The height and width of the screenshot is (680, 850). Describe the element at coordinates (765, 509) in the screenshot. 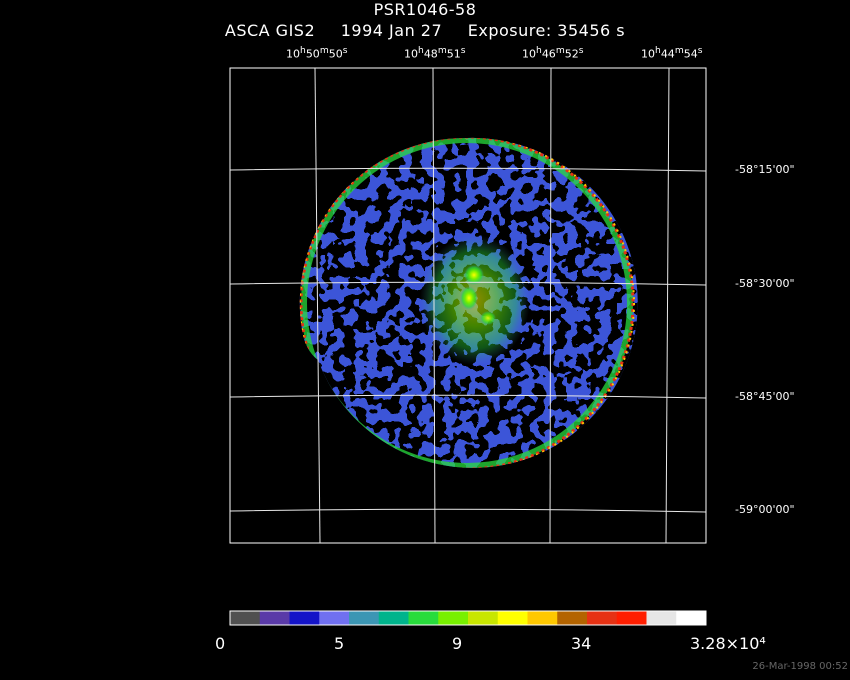

I see `dec-label-4: -59°00'00"` at that location.